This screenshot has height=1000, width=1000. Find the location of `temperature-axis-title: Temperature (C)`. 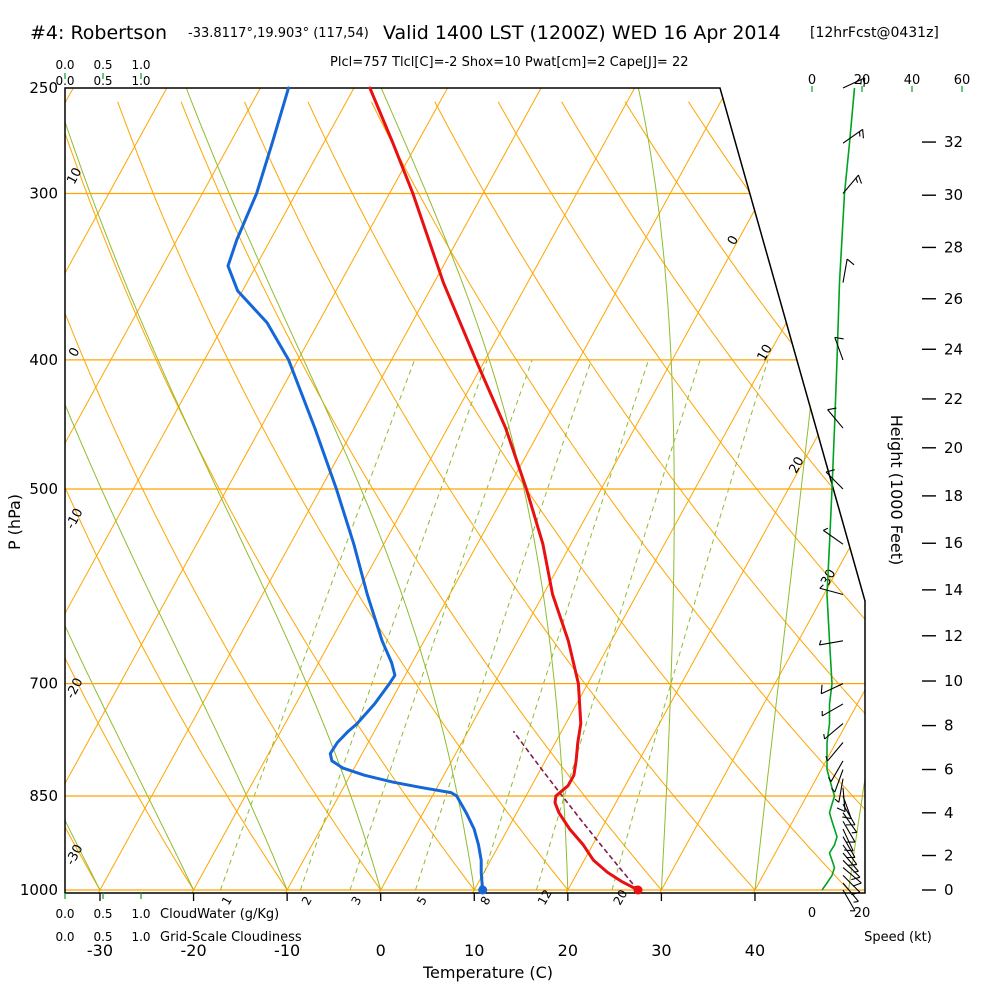

temperature-axis-title: Temperature (C) is located at coordinates (487, 972).